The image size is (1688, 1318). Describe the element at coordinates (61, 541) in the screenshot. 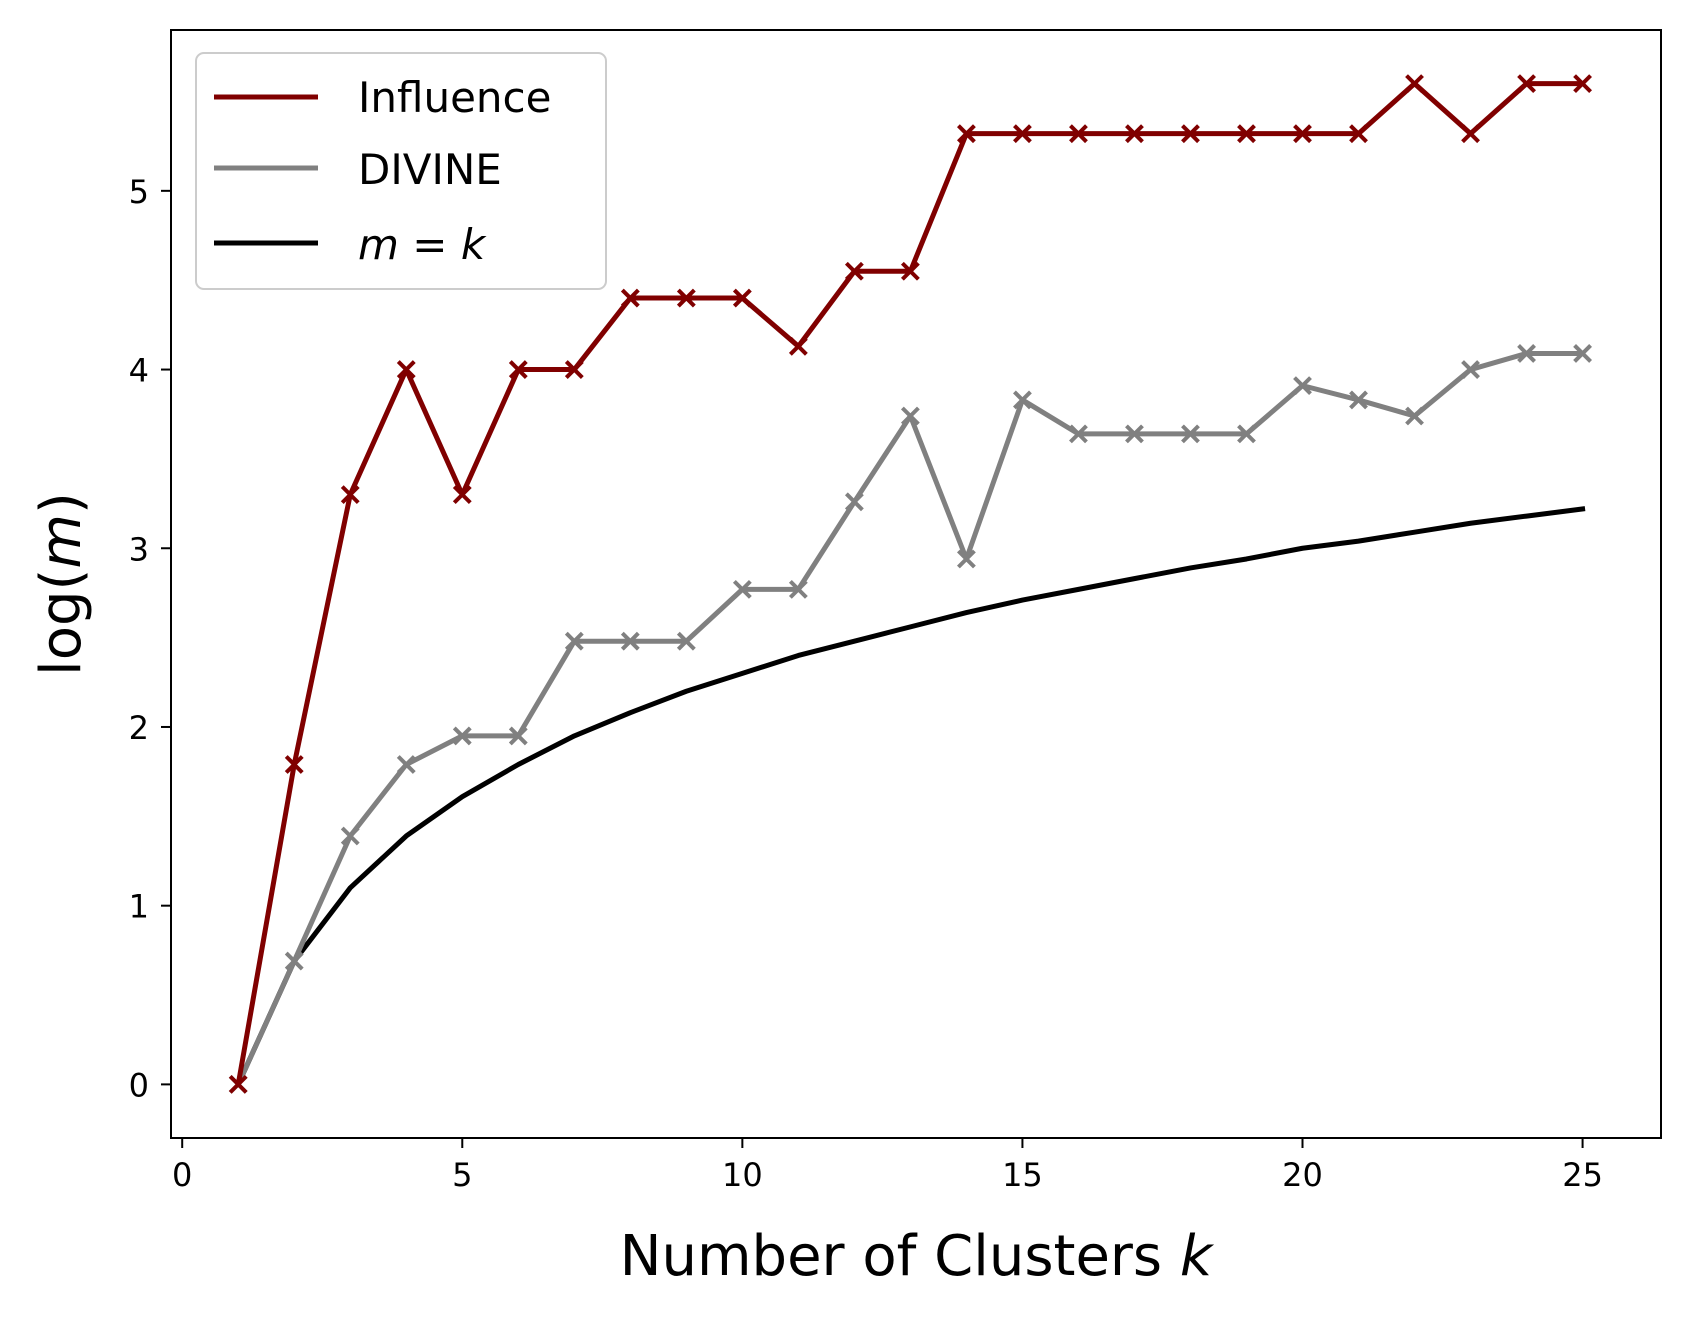

I see `y-axis-title-variable: m` at that location.